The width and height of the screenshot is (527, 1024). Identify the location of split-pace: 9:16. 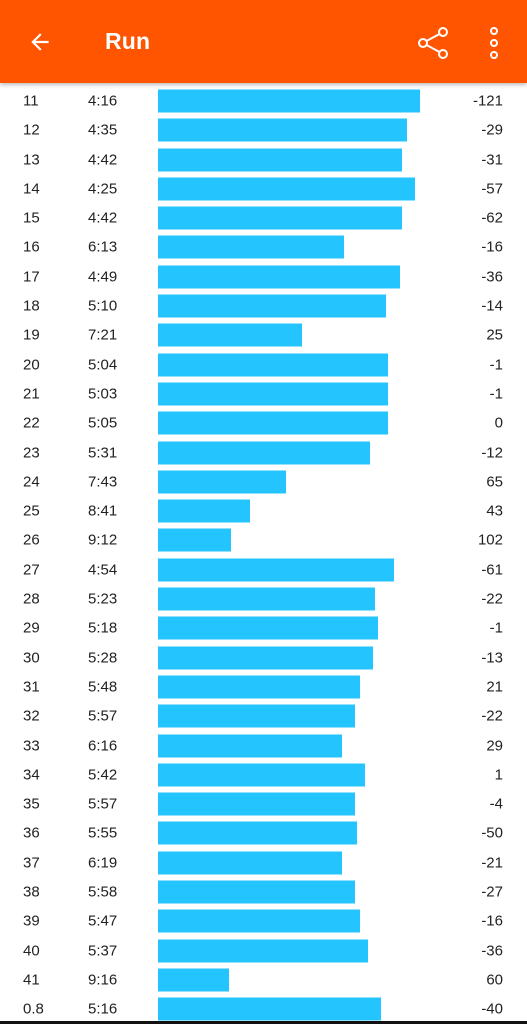
(103, 980).